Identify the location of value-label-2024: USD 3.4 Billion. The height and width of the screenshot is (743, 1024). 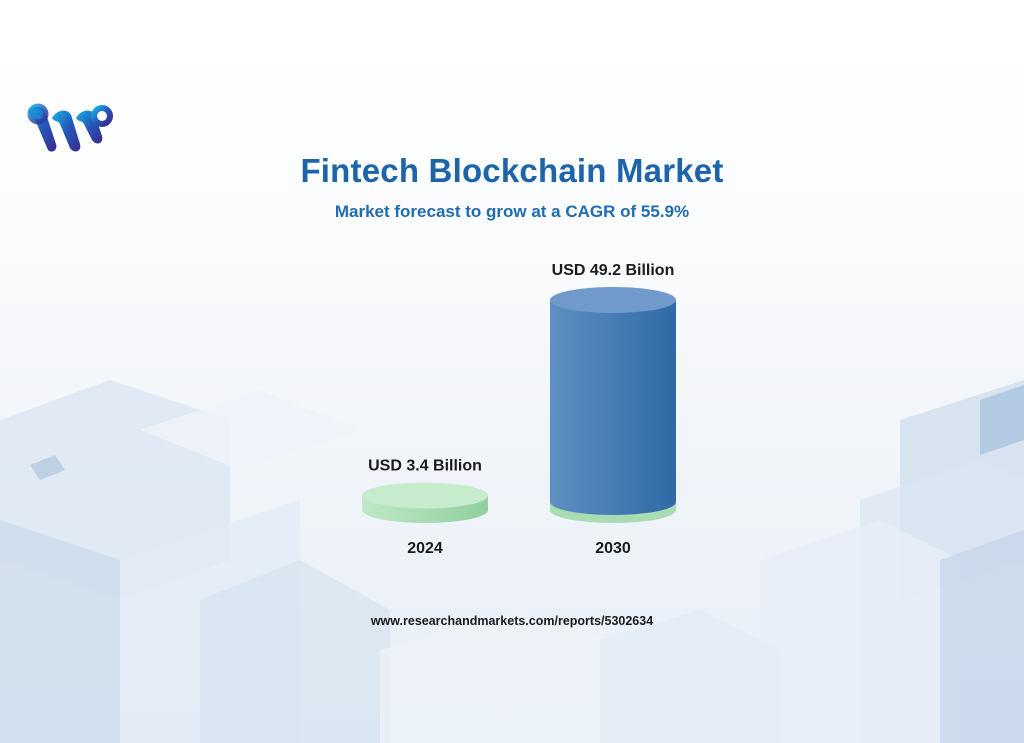
(425, 465).